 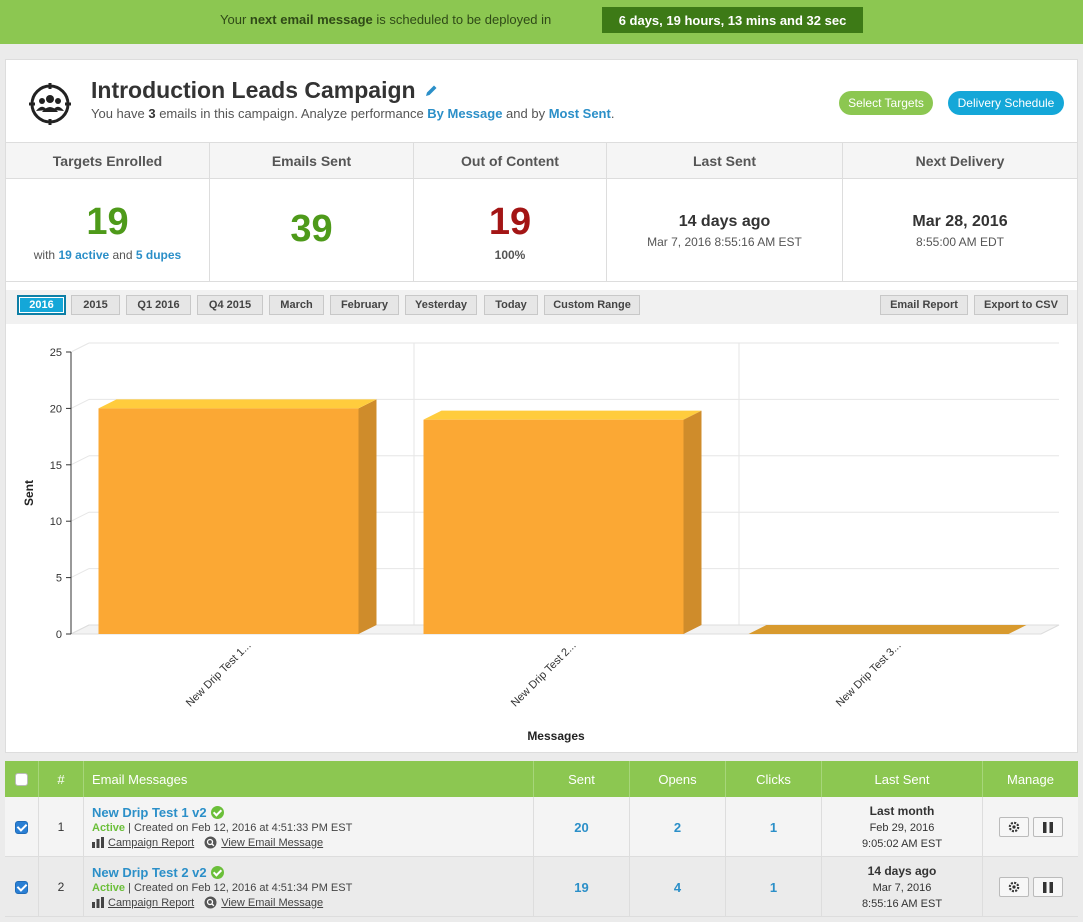 I want to click on col-opens: Opens, so click(x=678, y=779).